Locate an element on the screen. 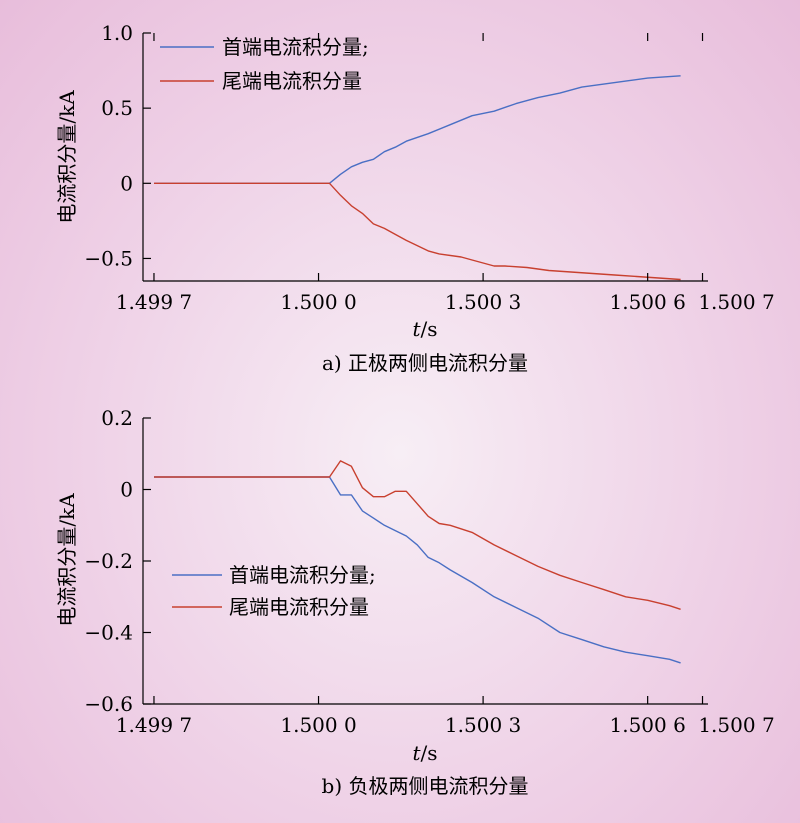  y-tick-label: 0.5 is located at coordinates (117, 108).